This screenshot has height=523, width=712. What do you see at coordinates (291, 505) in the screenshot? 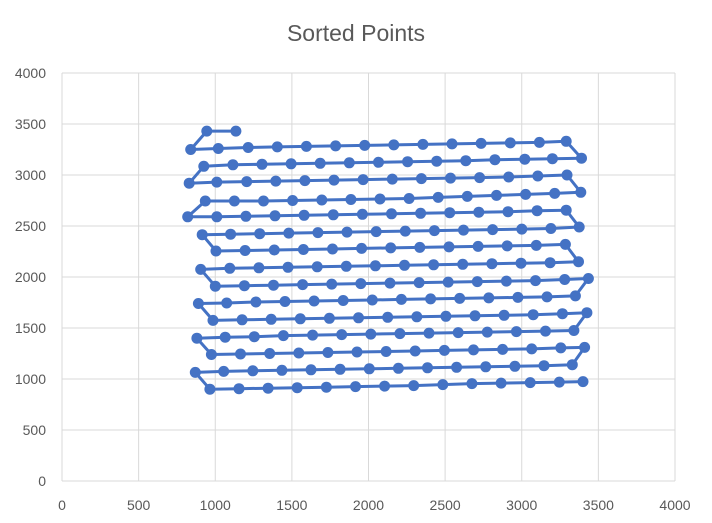
I see `x-tick-label: 1500` at bounding box center [291, 505].